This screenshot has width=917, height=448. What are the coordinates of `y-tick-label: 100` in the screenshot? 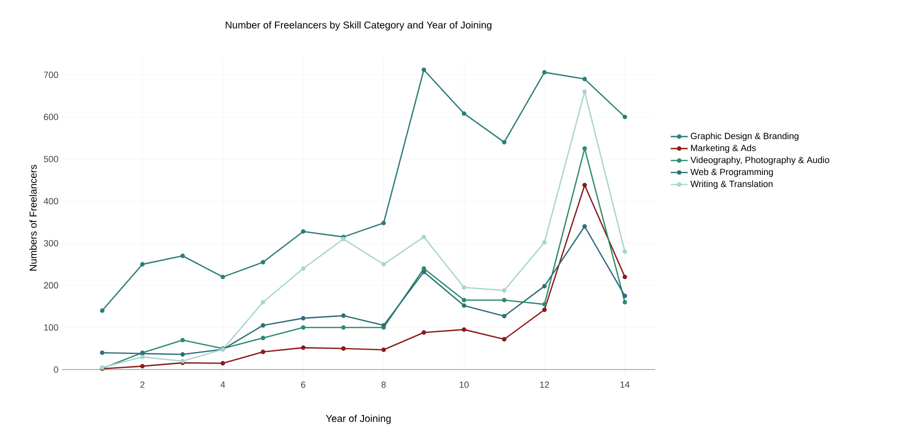 It's located at (51, 327).